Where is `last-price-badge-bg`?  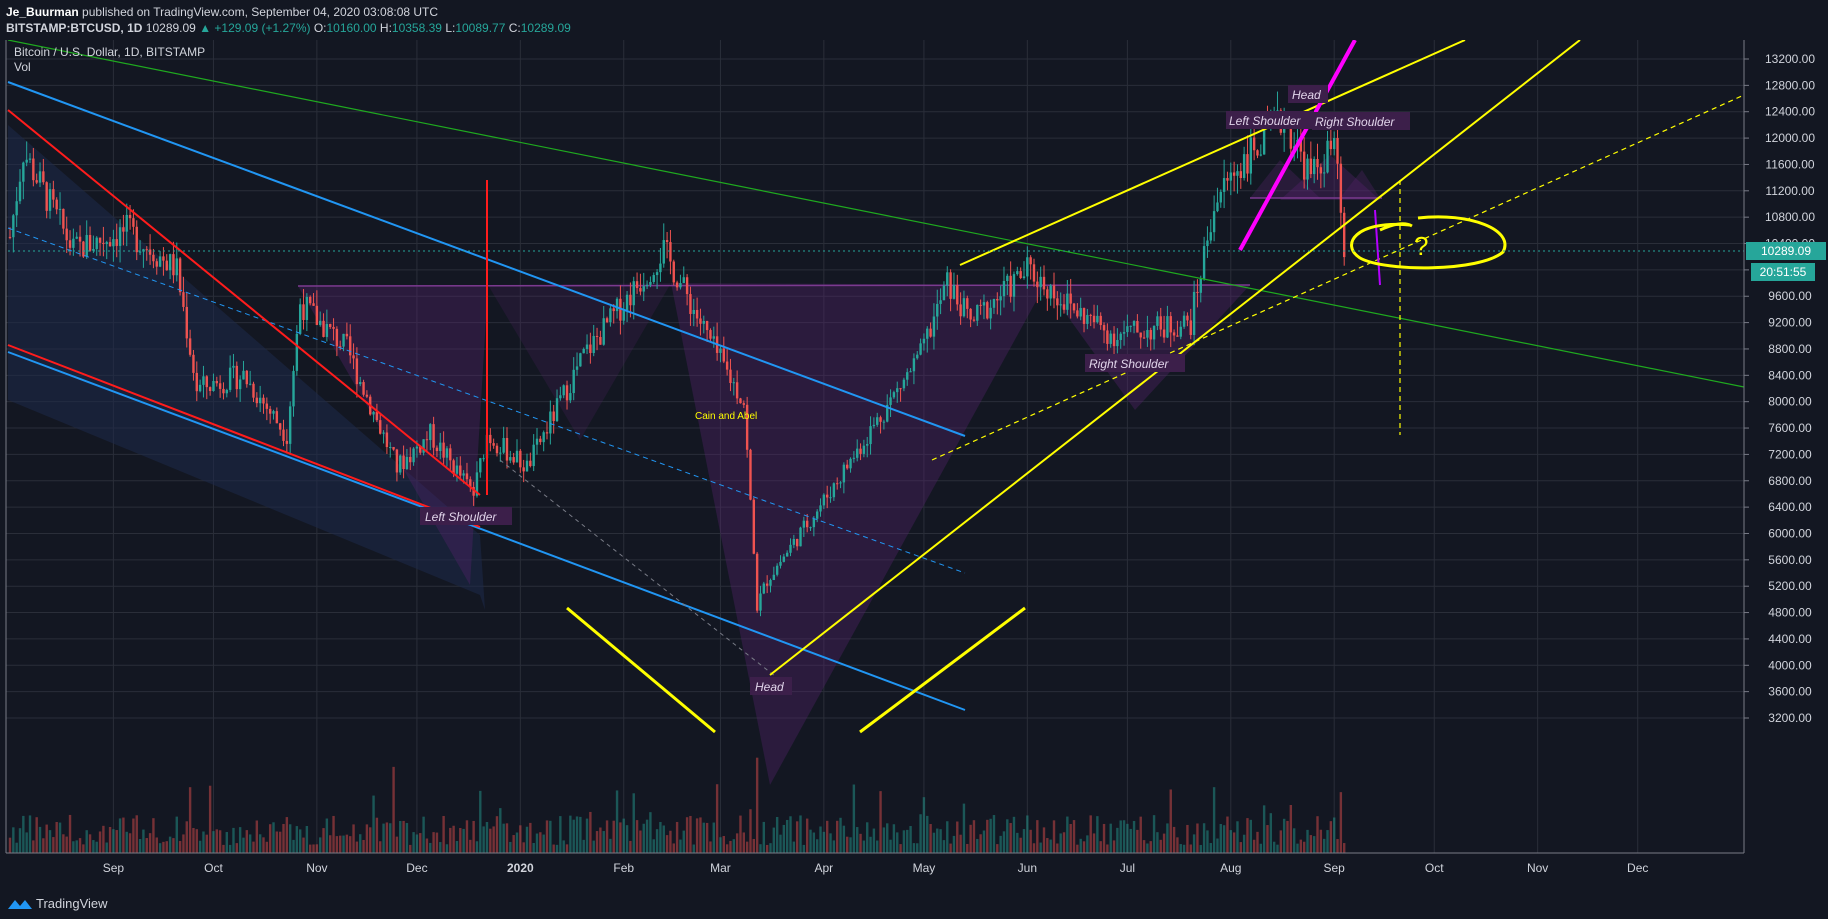
last-price-badge-bg is located at coordinates (1786, 251).